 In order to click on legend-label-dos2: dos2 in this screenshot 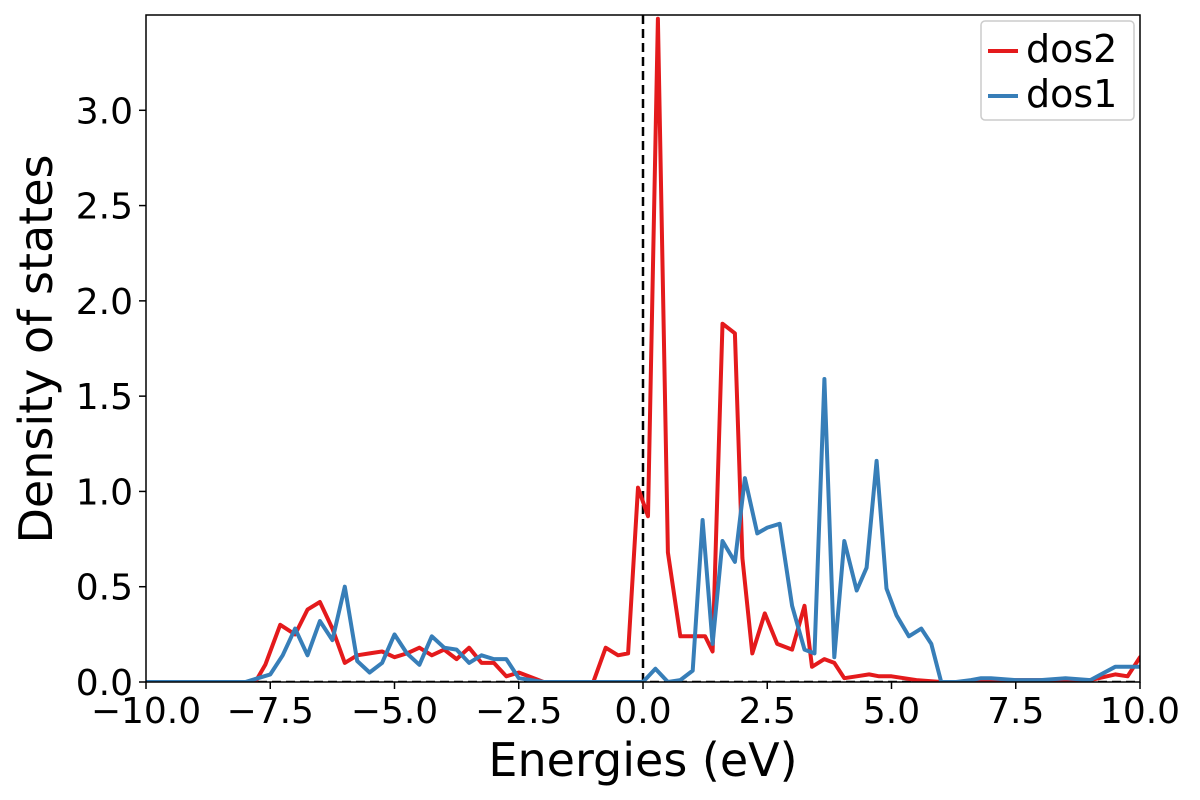, I will do `click(1071, 49)`.